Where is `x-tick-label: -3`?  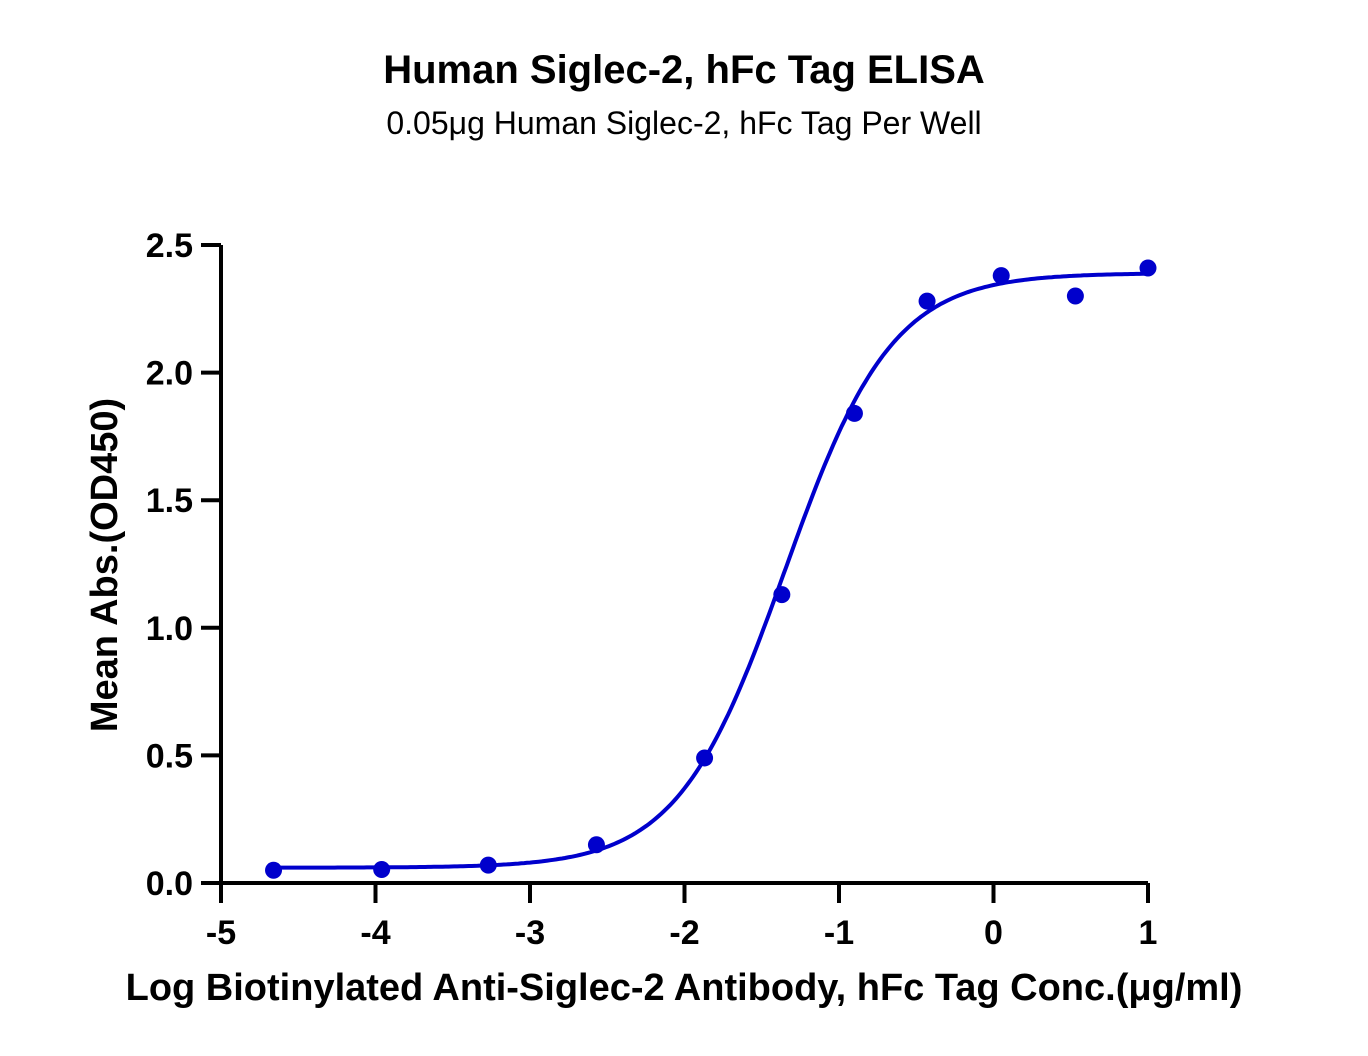 x-tick-label: -3 is located at coordinates (530, 933).